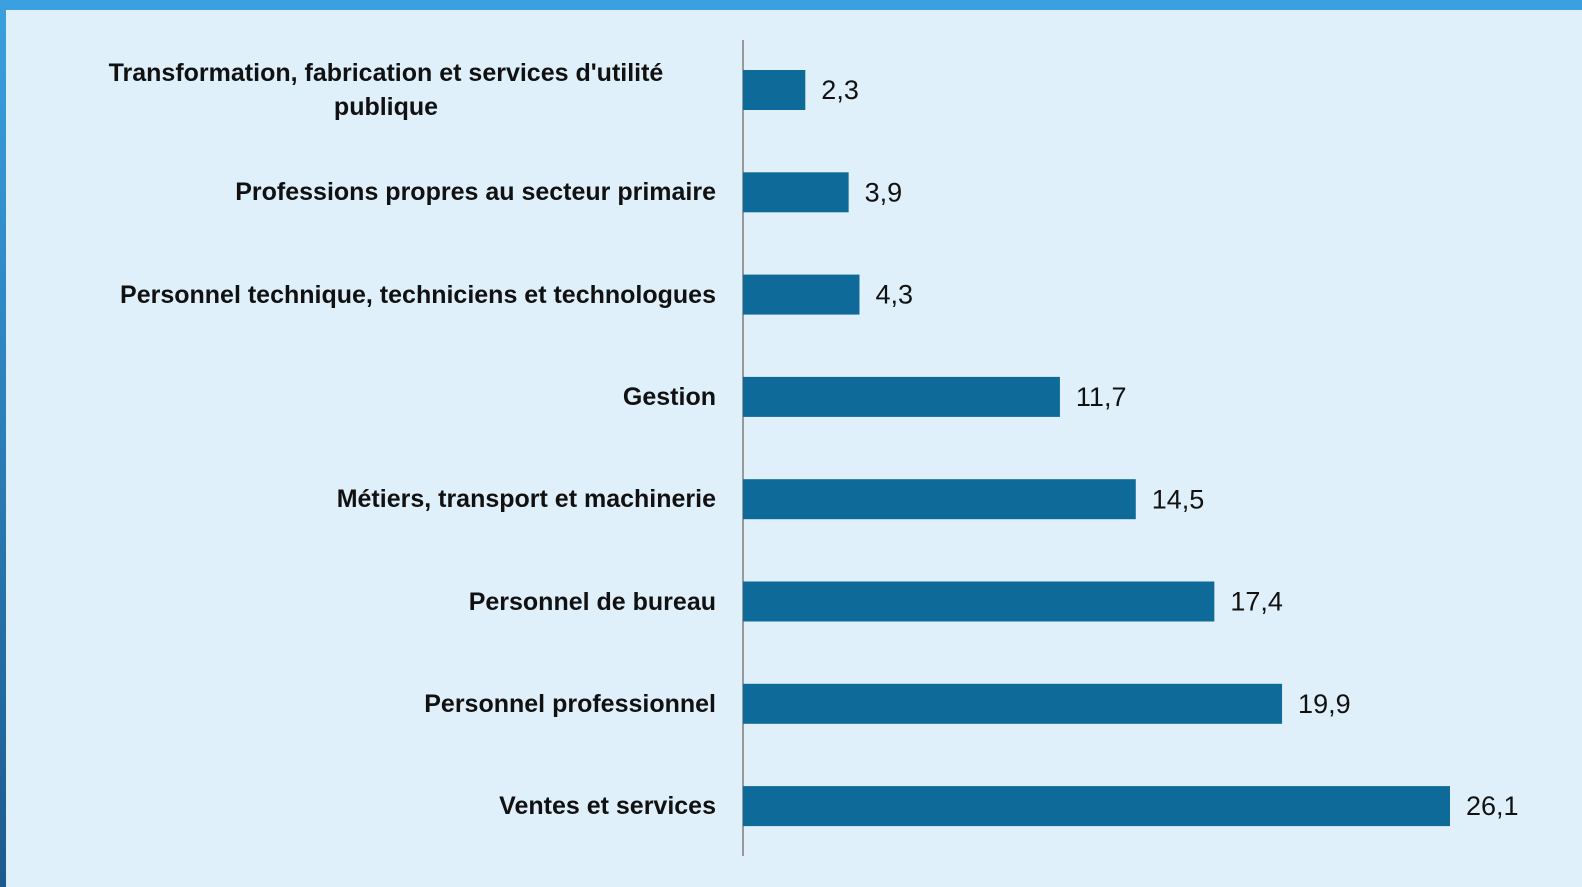  I want to click on category-text: Ventes et services, so click(607, 806).